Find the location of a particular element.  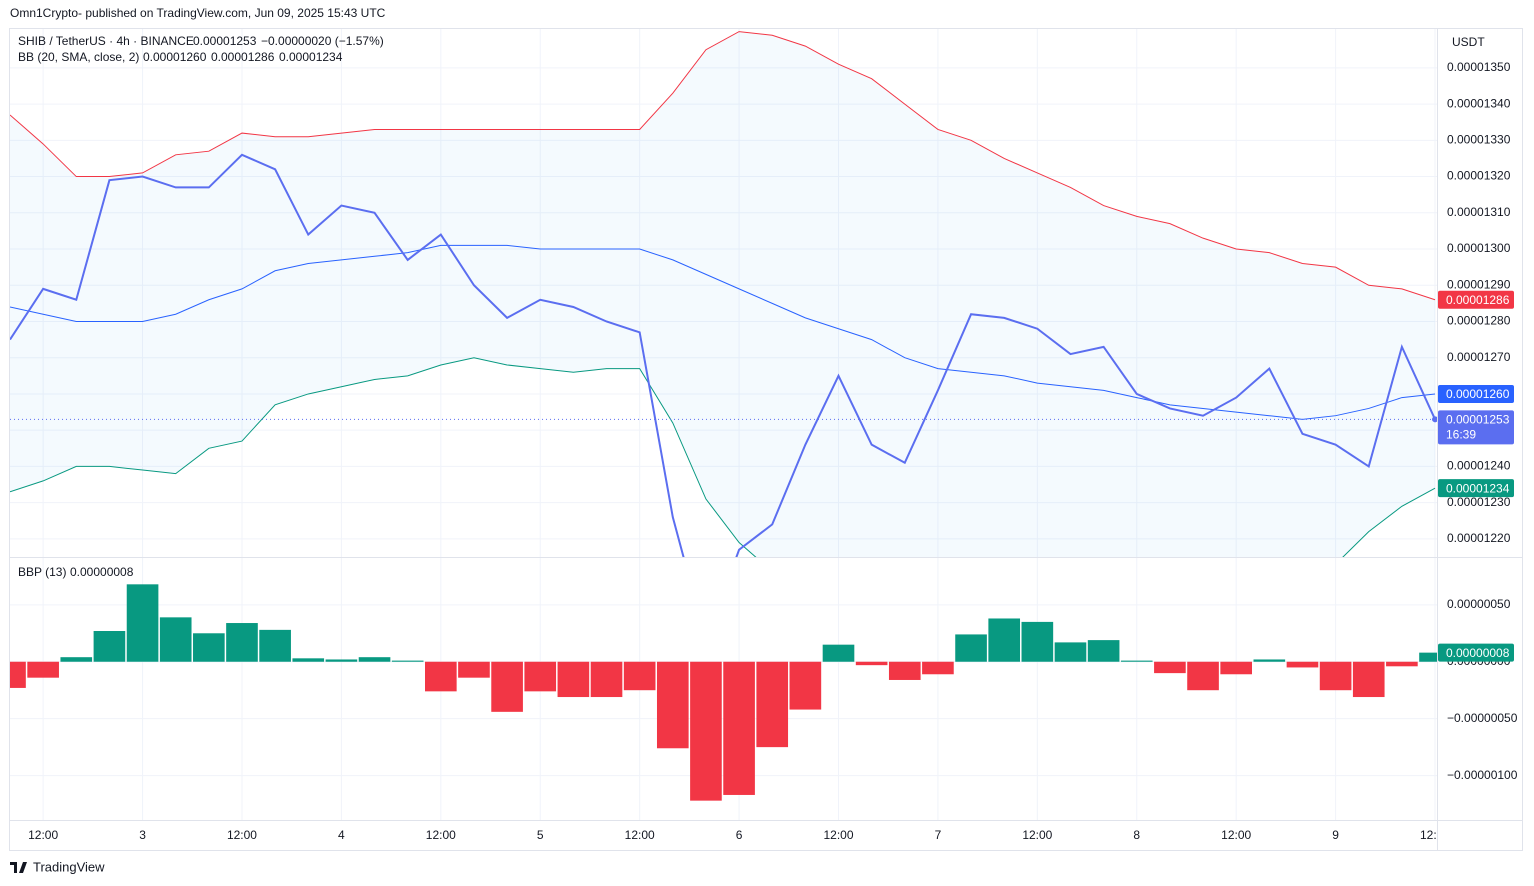

y-tick-label: 0.00001220 is located at coordinates (1479, 538).